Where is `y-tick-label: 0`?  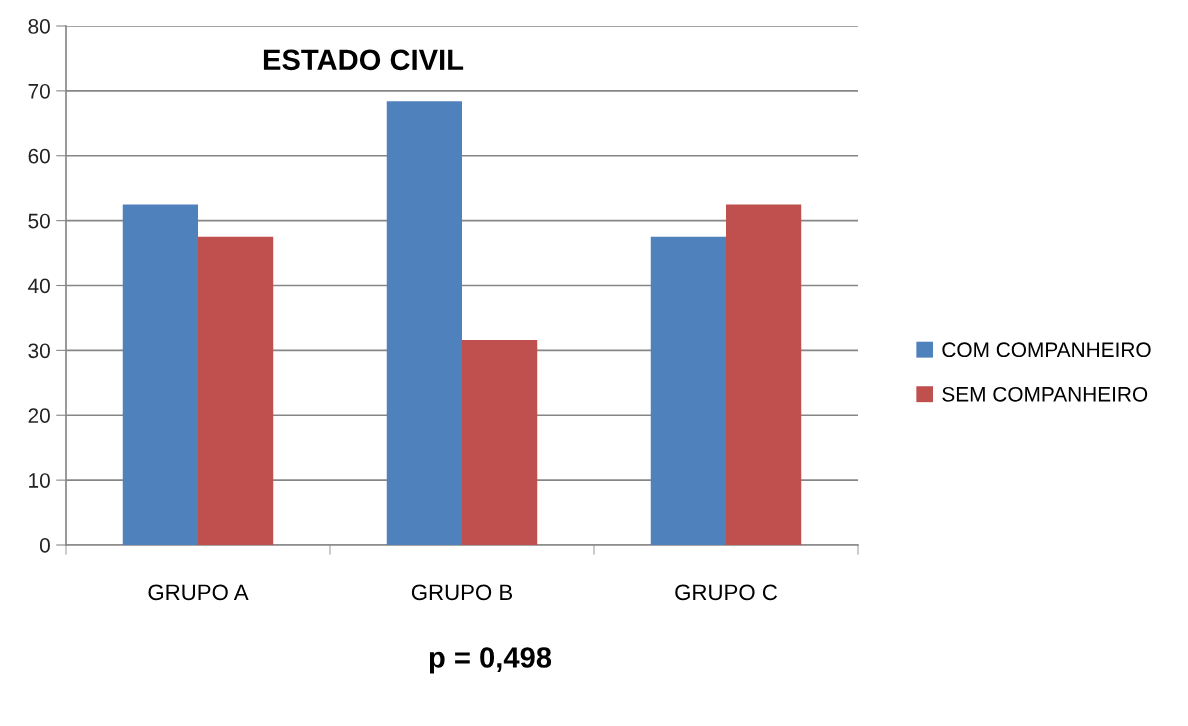
y-tick-label: 0 is located at coordinates (44, 545).